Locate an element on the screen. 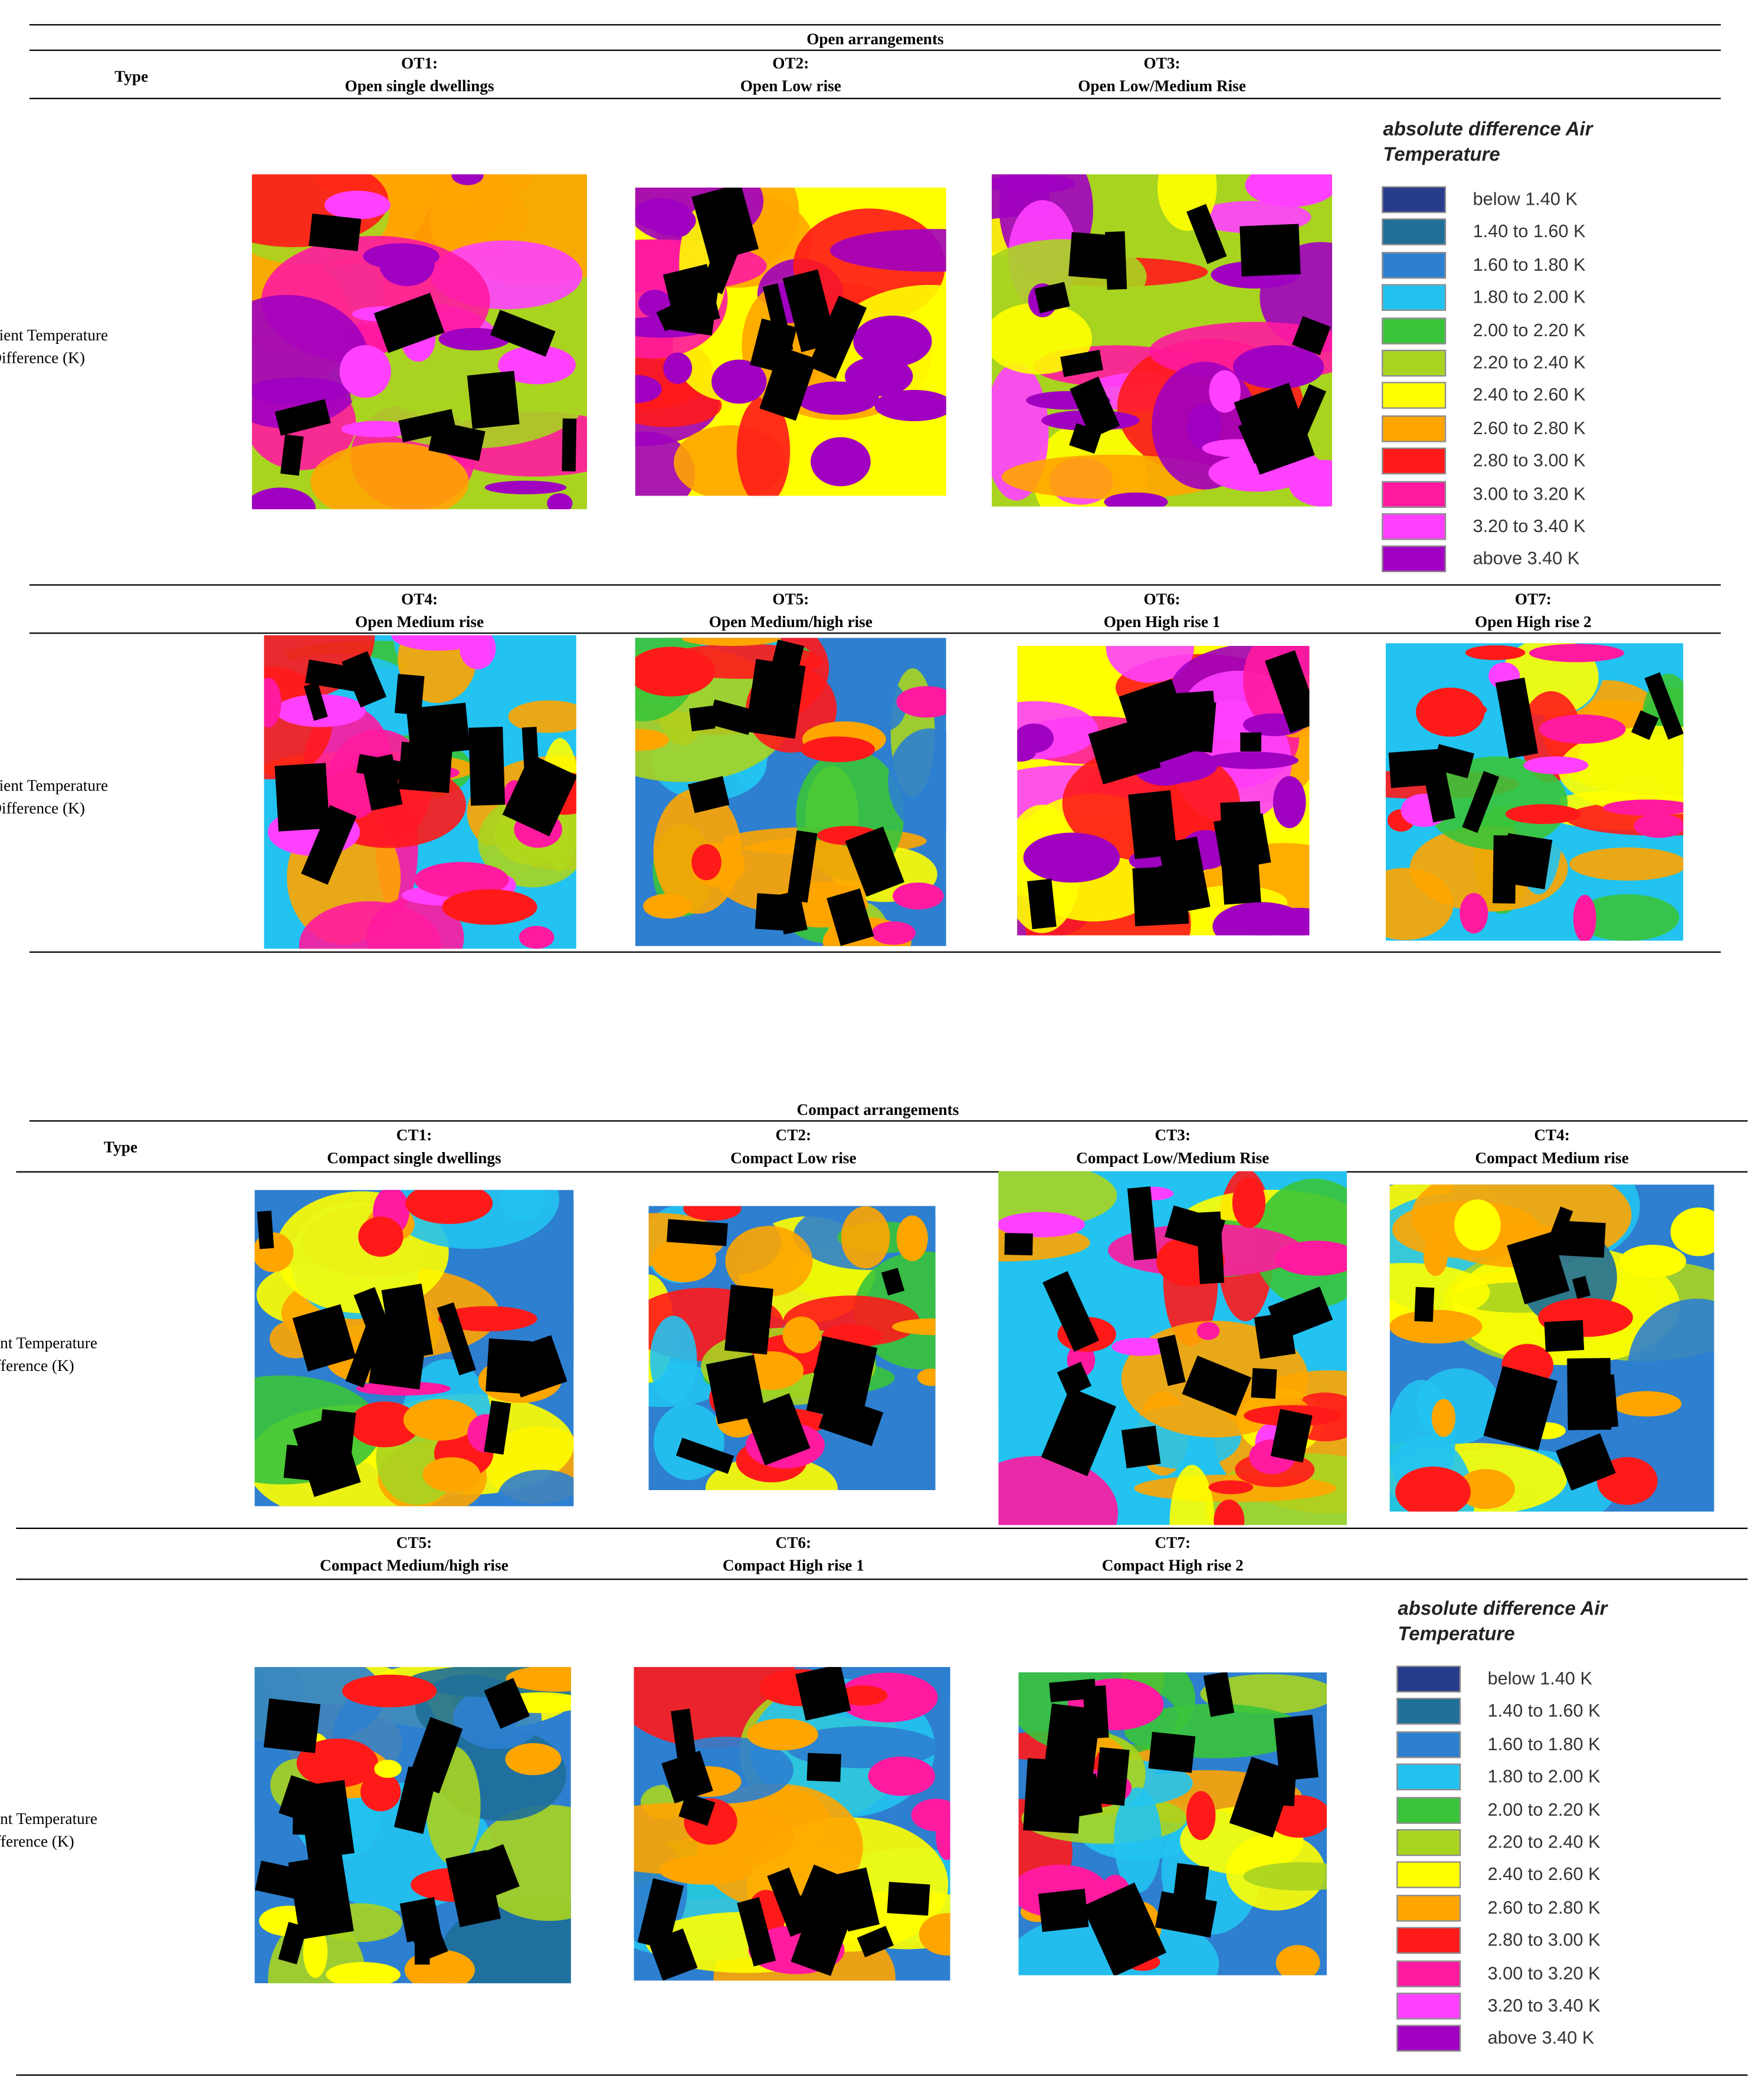  panel-name: Open single dwellings is located at coordinates (420, 86).